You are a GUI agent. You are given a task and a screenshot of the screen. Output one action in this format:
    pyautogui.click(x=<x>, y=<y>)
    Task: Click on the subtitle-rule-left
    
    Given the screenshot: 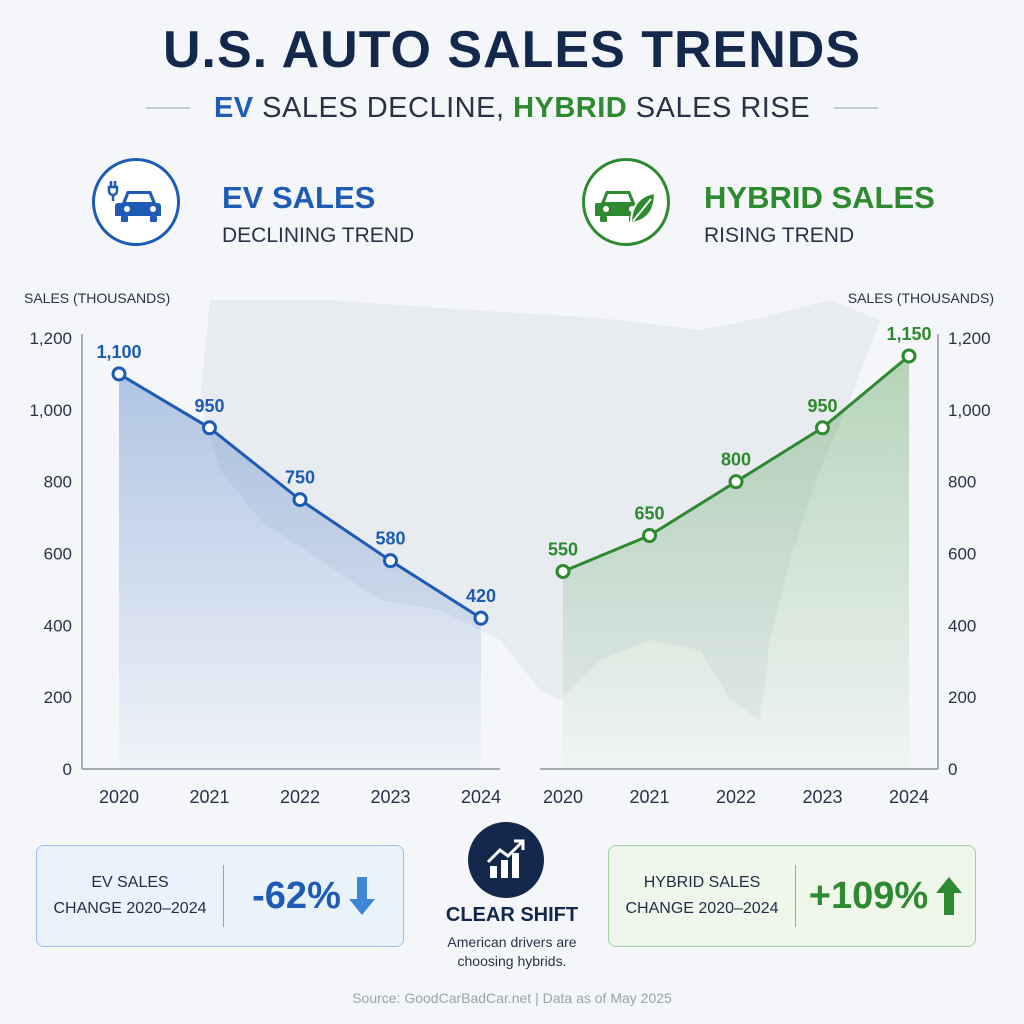 What is the action you would take?
    pyautogui.click(x=167, y=108)
    